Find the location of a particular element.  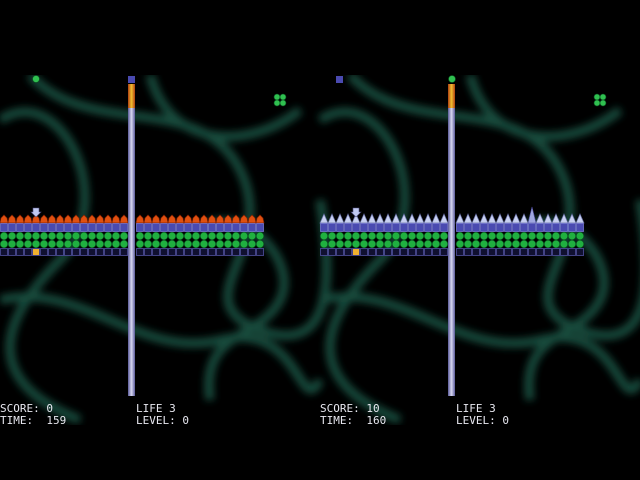

pillar is located at coordinates (451, 240).